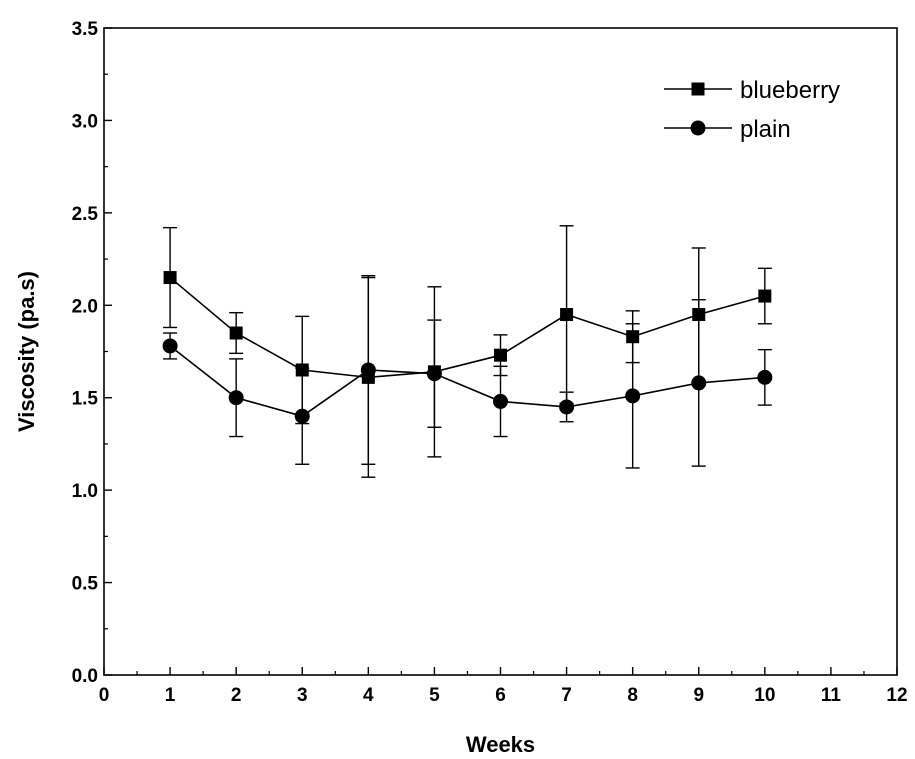  What do you see at coordinates (765, 129) in the screenshot?
I see `legend-label: plain` at bounding box center [765, 129].